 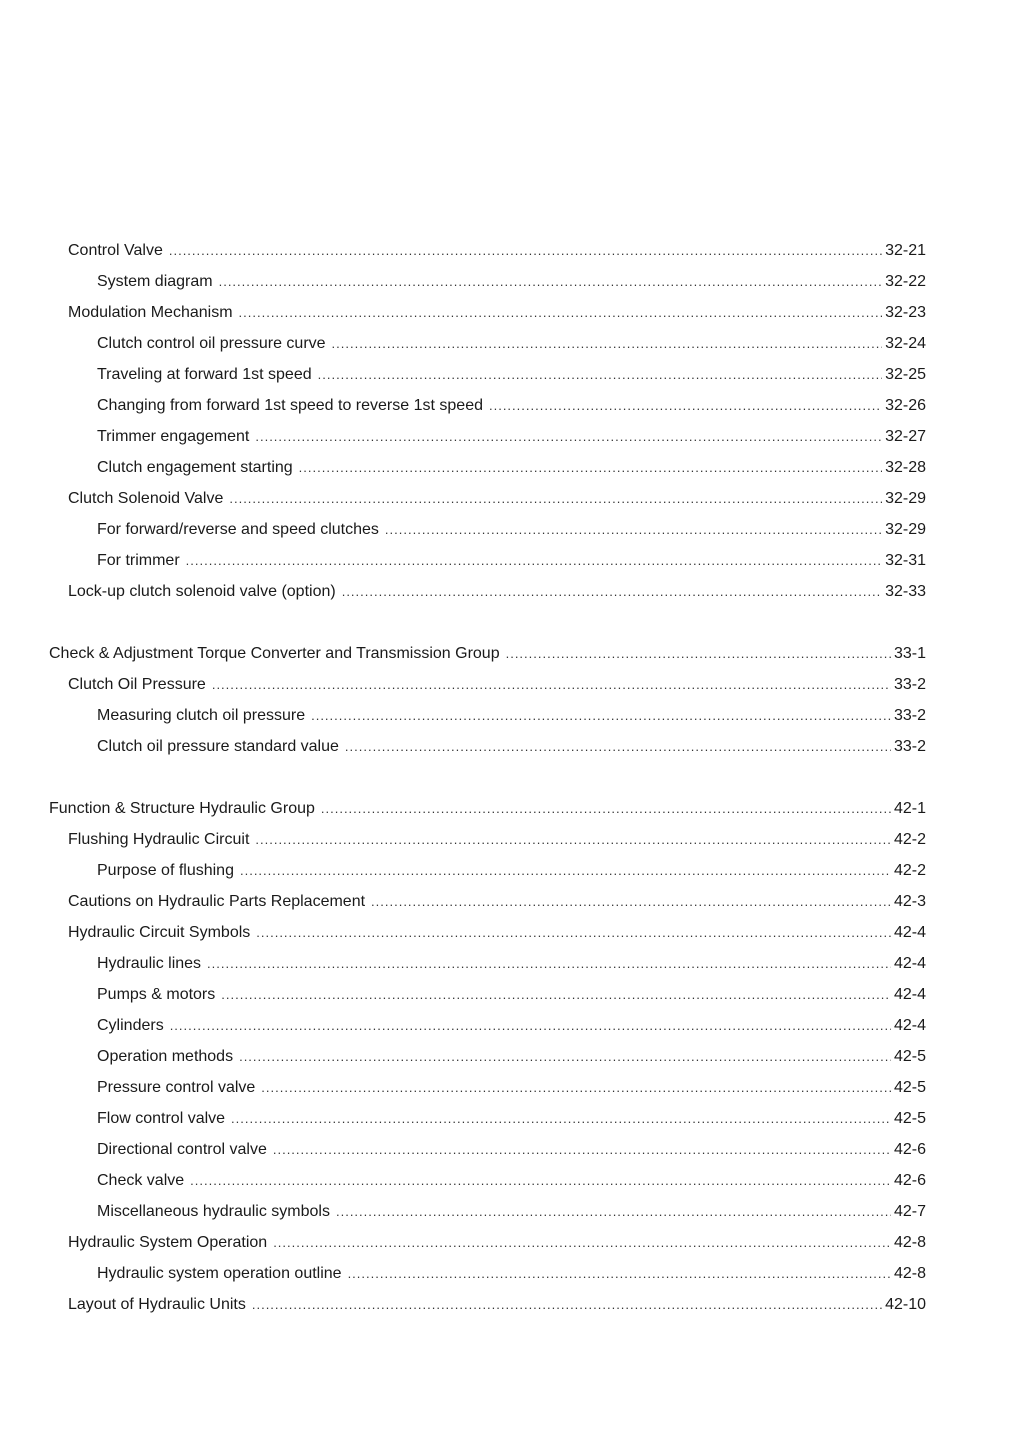 I want to click on toc-entry-page: 33-1, so click(x=909, y=653).